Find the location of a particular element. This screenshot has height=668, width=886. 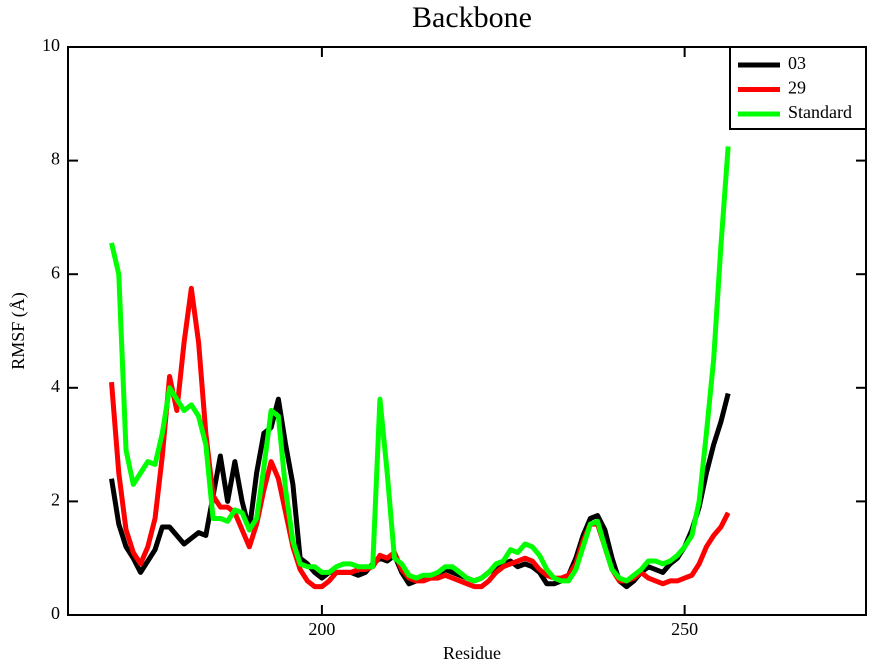

y-tick-label: 6 is located at coordinates (55, 272).